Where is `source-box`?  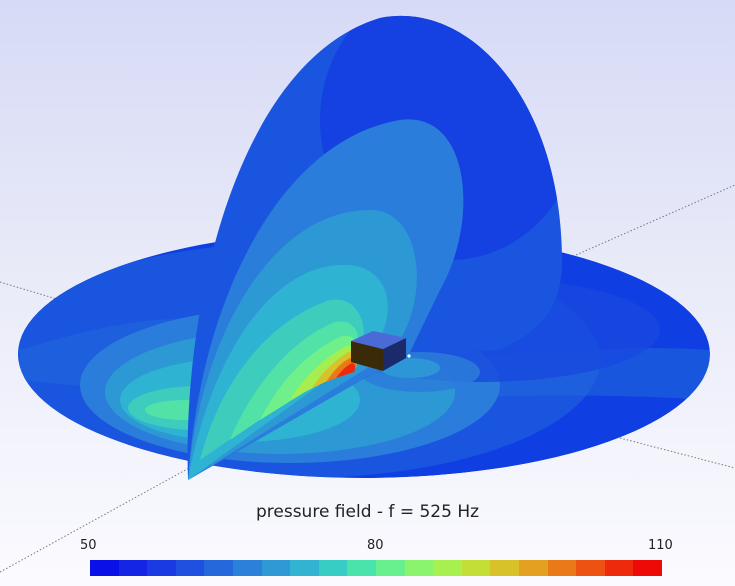
source-box is located at coordinates (378, 351).